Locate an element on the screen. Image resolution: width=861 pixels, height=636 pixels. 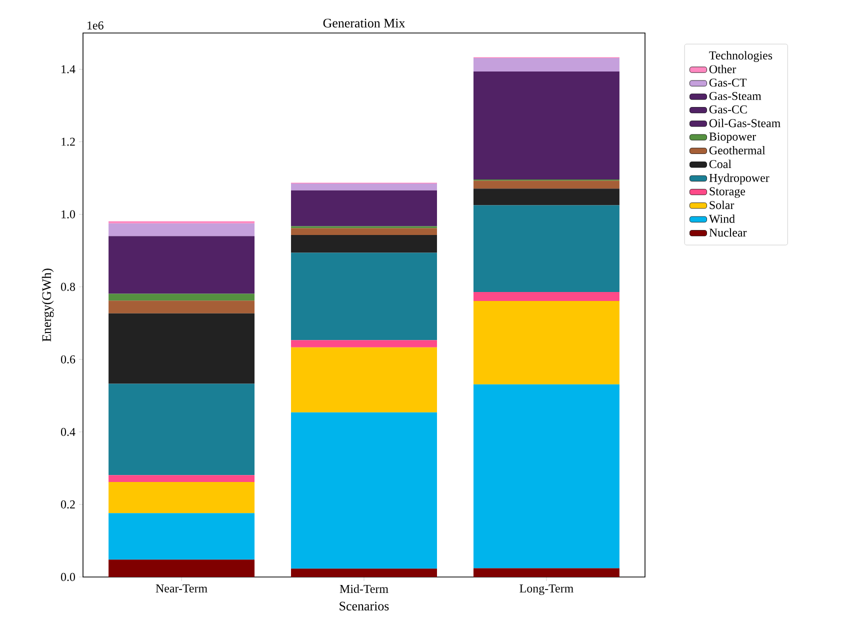
legend-label: Coal is located at coordinates (720, 164).